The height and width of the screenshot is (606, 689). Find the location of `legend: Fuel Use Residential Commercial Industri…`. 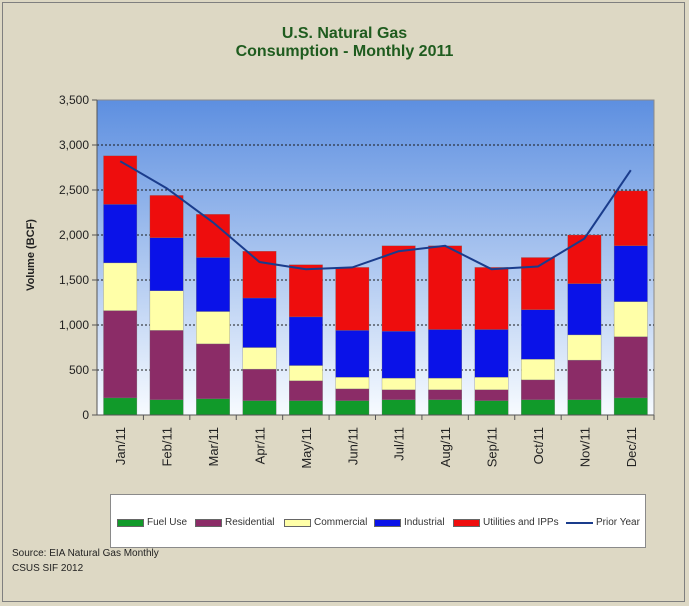

legend: Fuel Use Residential Commercial Industri… is located at coordinates (378, 521).